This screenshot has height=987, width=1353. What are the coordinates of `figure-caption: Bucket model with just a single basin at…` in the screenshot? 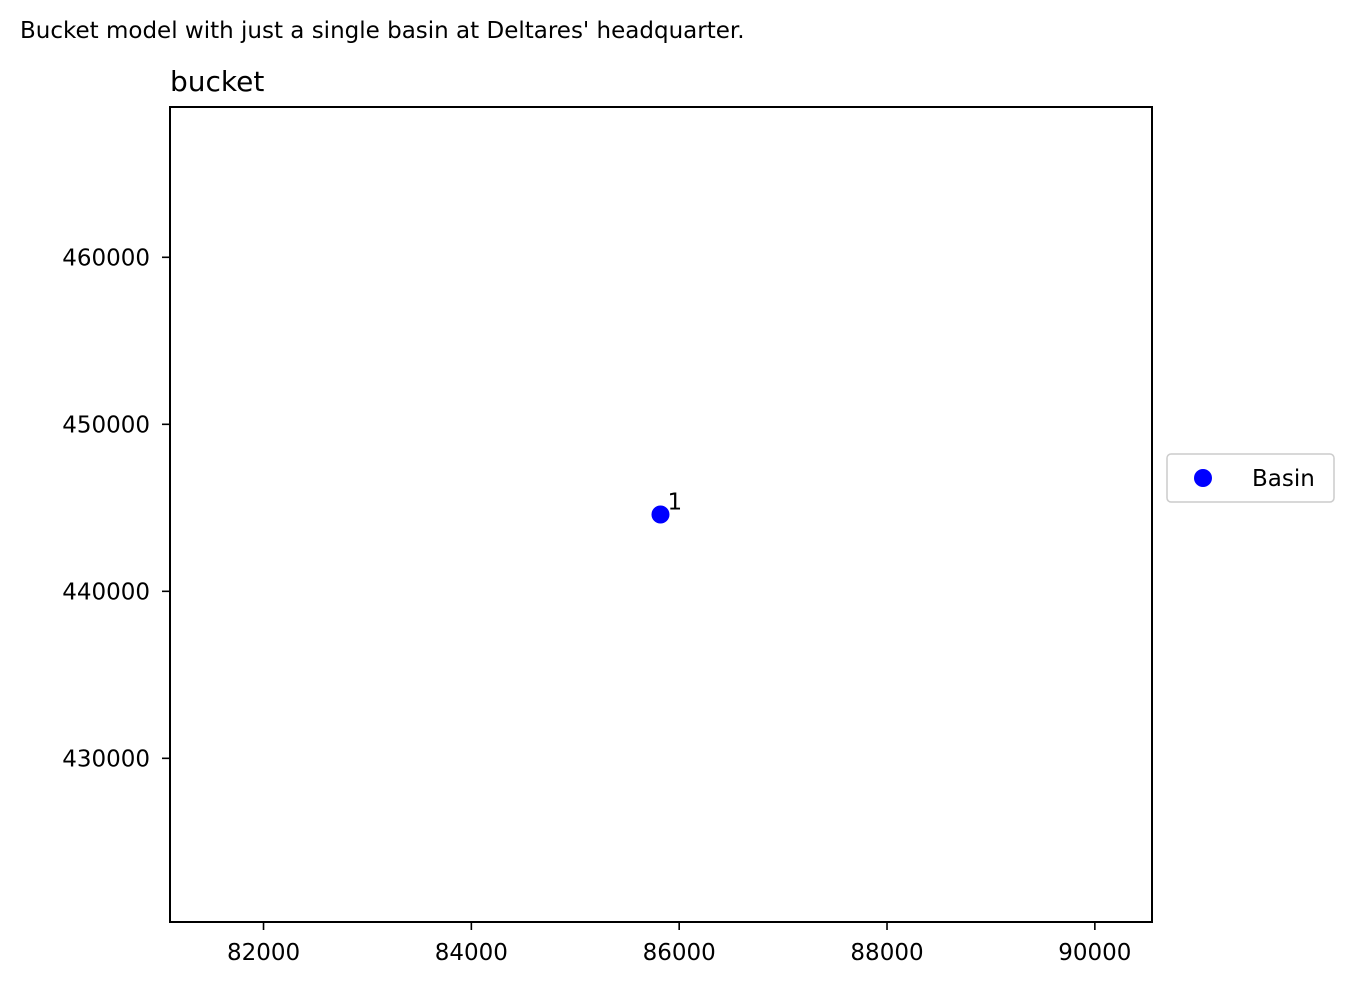 It's located at (382, 31).